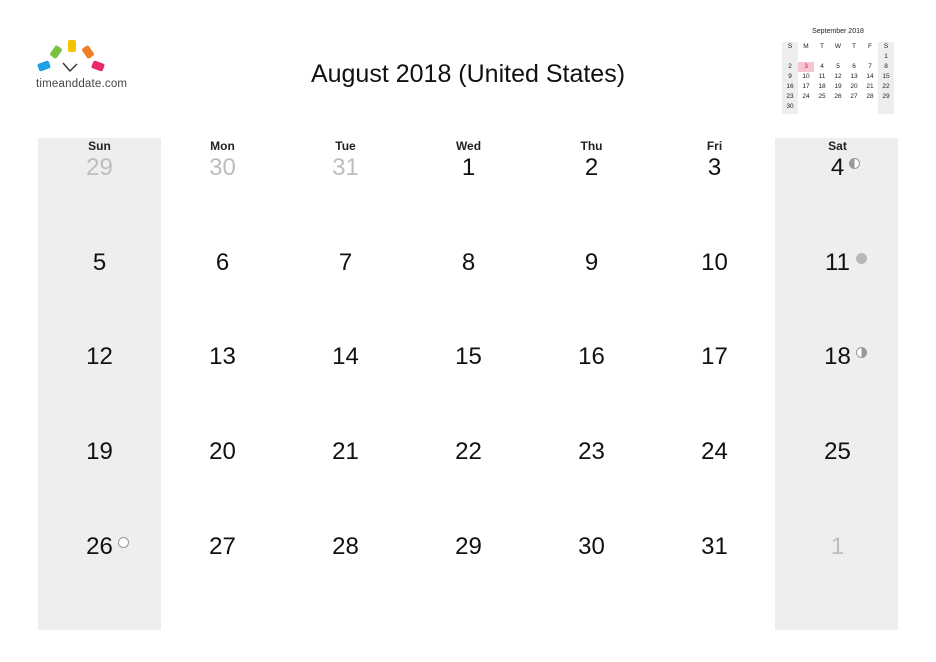  What do you see at coordinates (99, 262) in the screenshot?
I see `calendar-day: 5` at bounding box center [99, 262].